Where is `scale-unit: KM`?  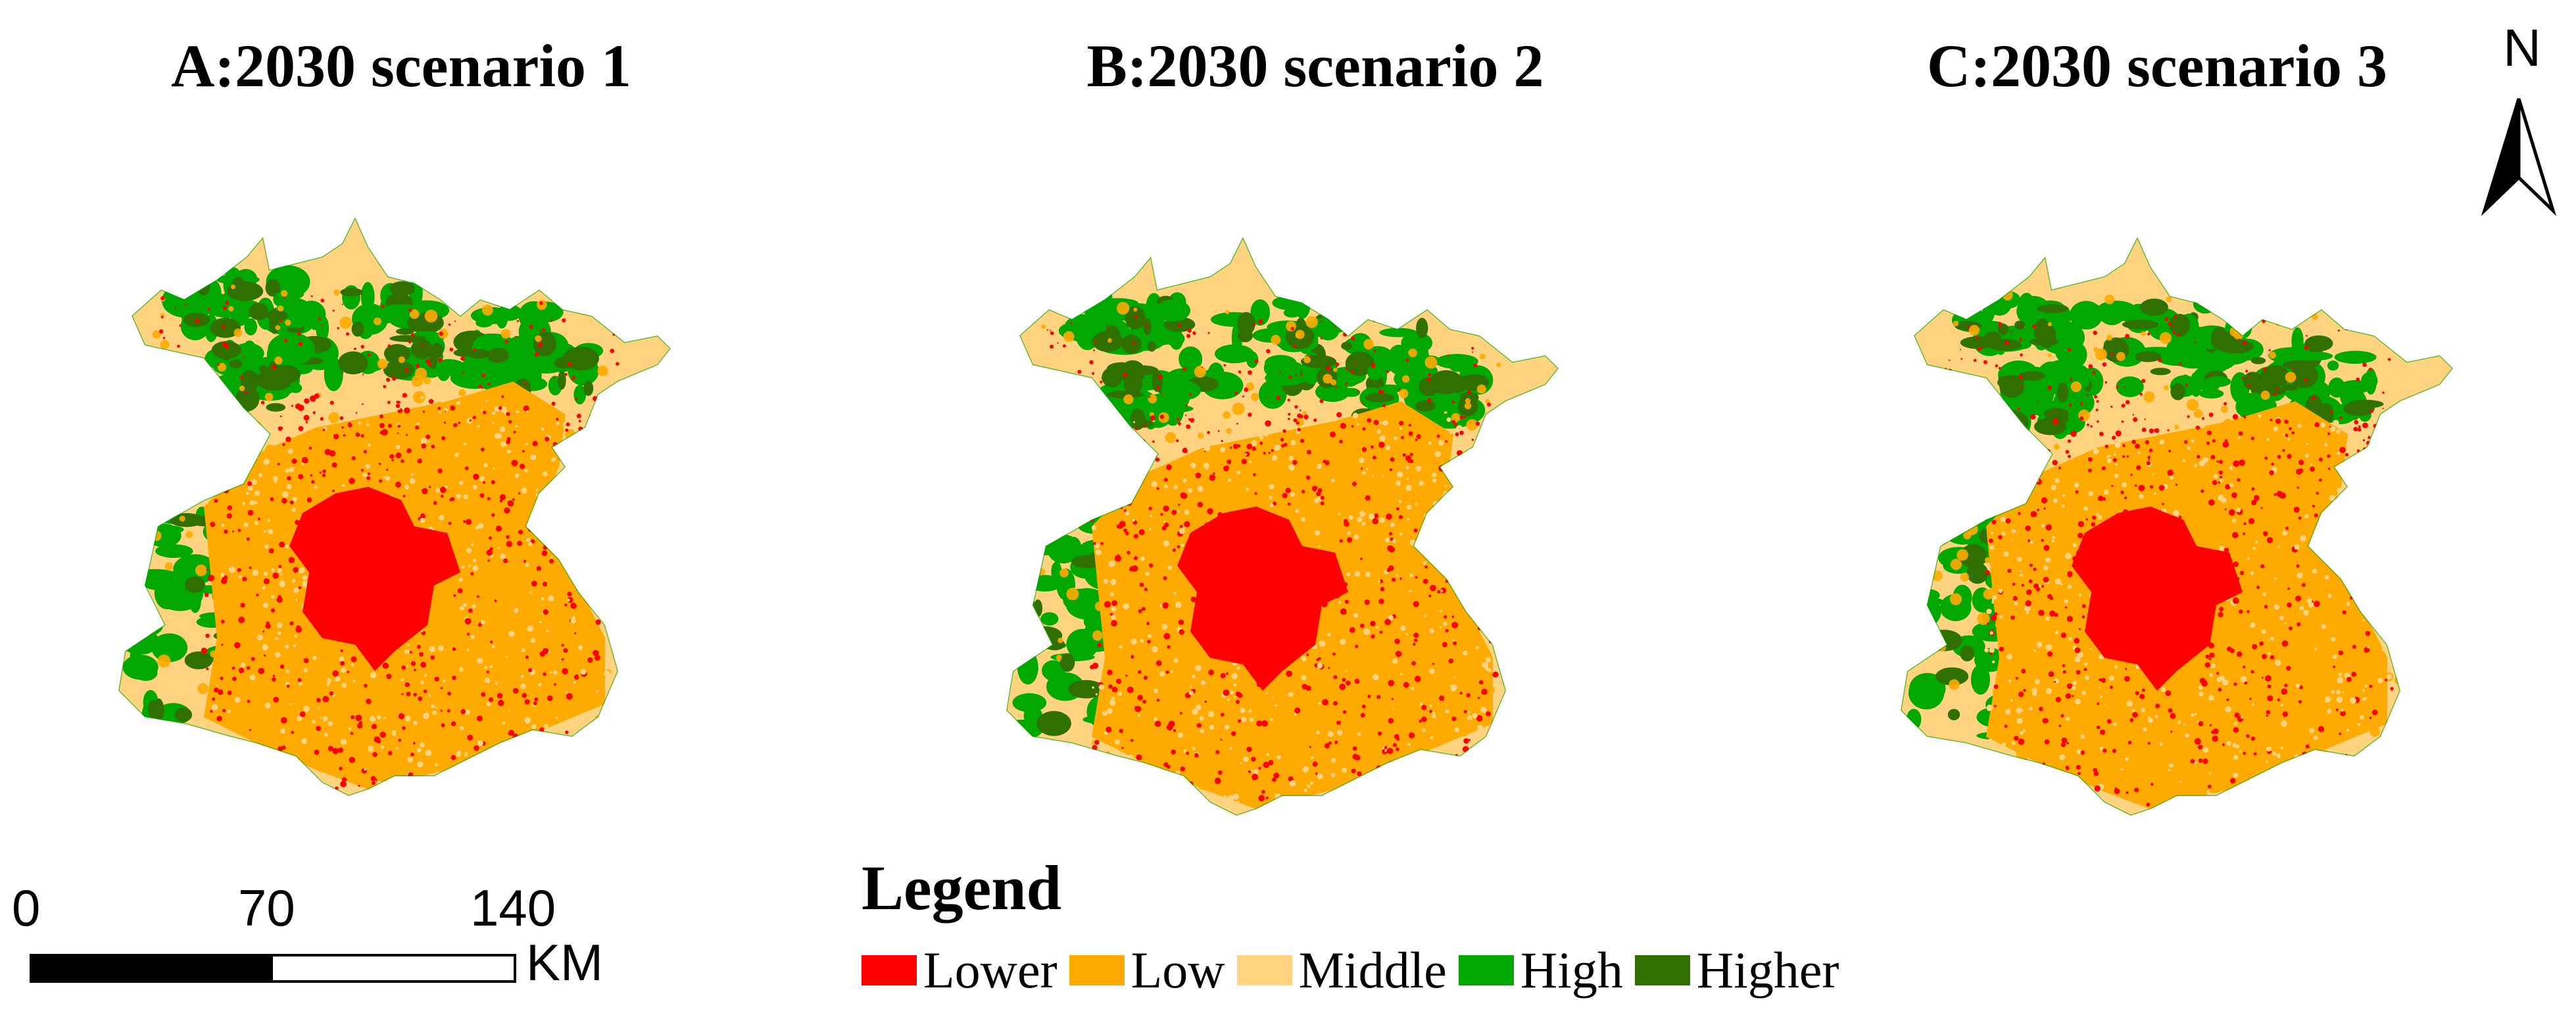 scale-unit: KM is located at coordinates (564, 962).